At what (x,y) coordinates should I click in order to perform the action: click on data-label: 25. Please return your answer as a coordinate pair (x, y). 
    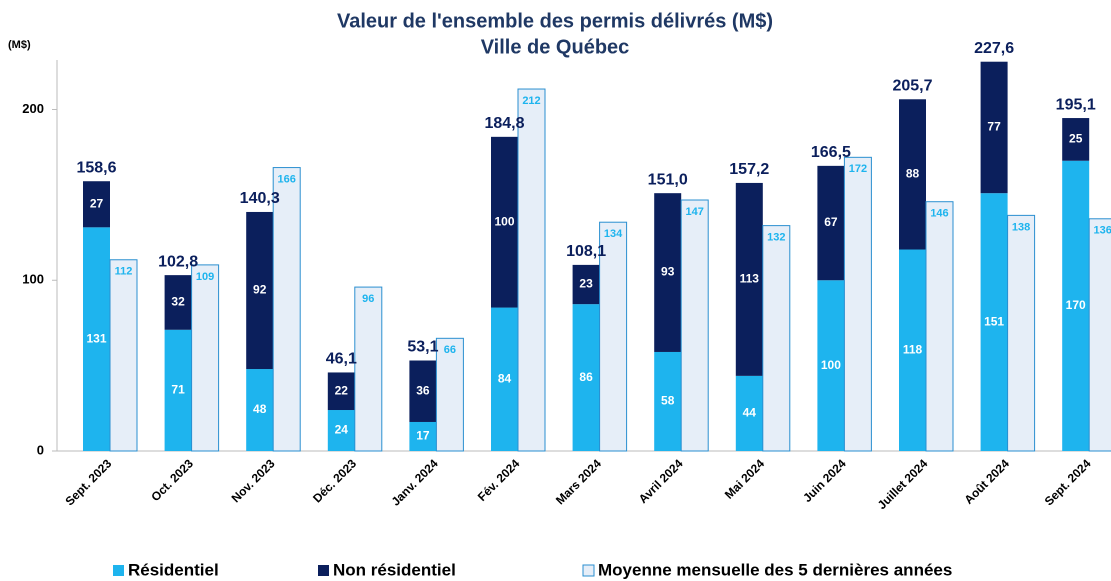
    Looking at the image, I should click on (1076, 139).